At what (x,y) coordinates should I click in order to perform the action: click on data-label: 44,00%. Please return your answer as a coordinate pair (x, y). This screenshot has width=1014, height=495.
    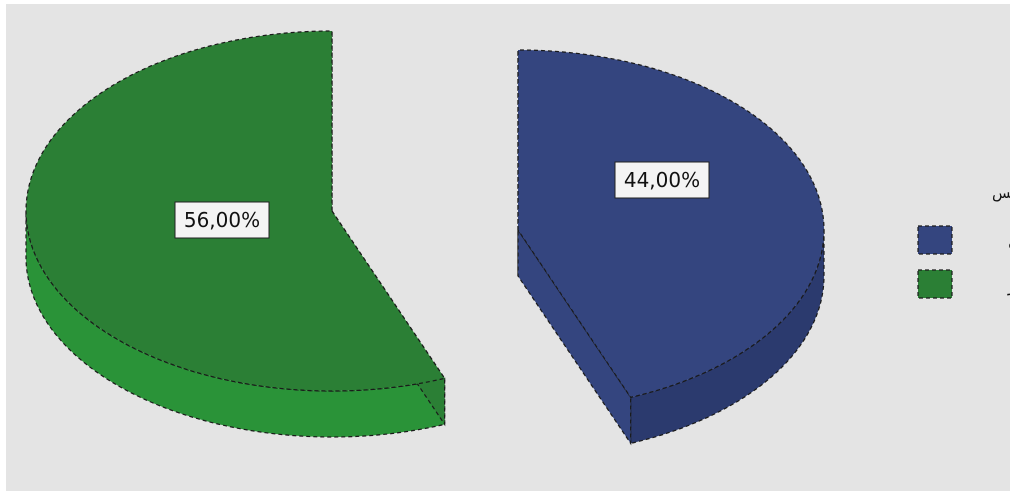
    Looking at the image, I should click on (662, 180).